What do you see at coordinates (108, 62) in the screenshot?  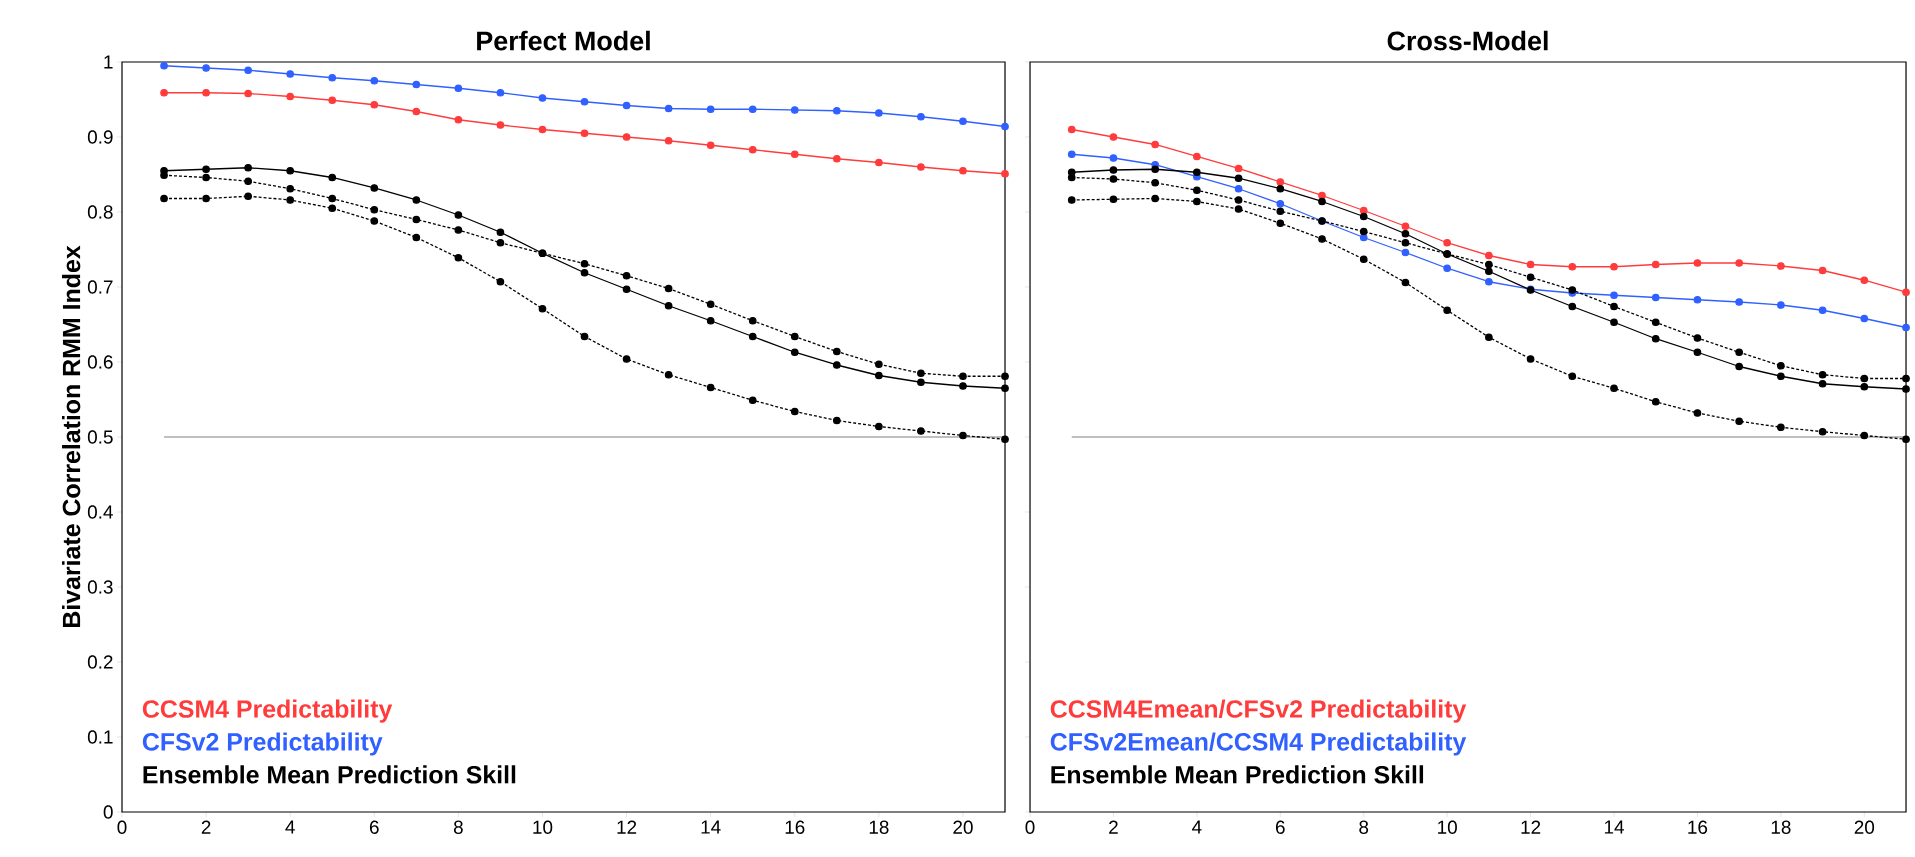 I see `y-tick-label: 1` at bounding box center [108, 62].